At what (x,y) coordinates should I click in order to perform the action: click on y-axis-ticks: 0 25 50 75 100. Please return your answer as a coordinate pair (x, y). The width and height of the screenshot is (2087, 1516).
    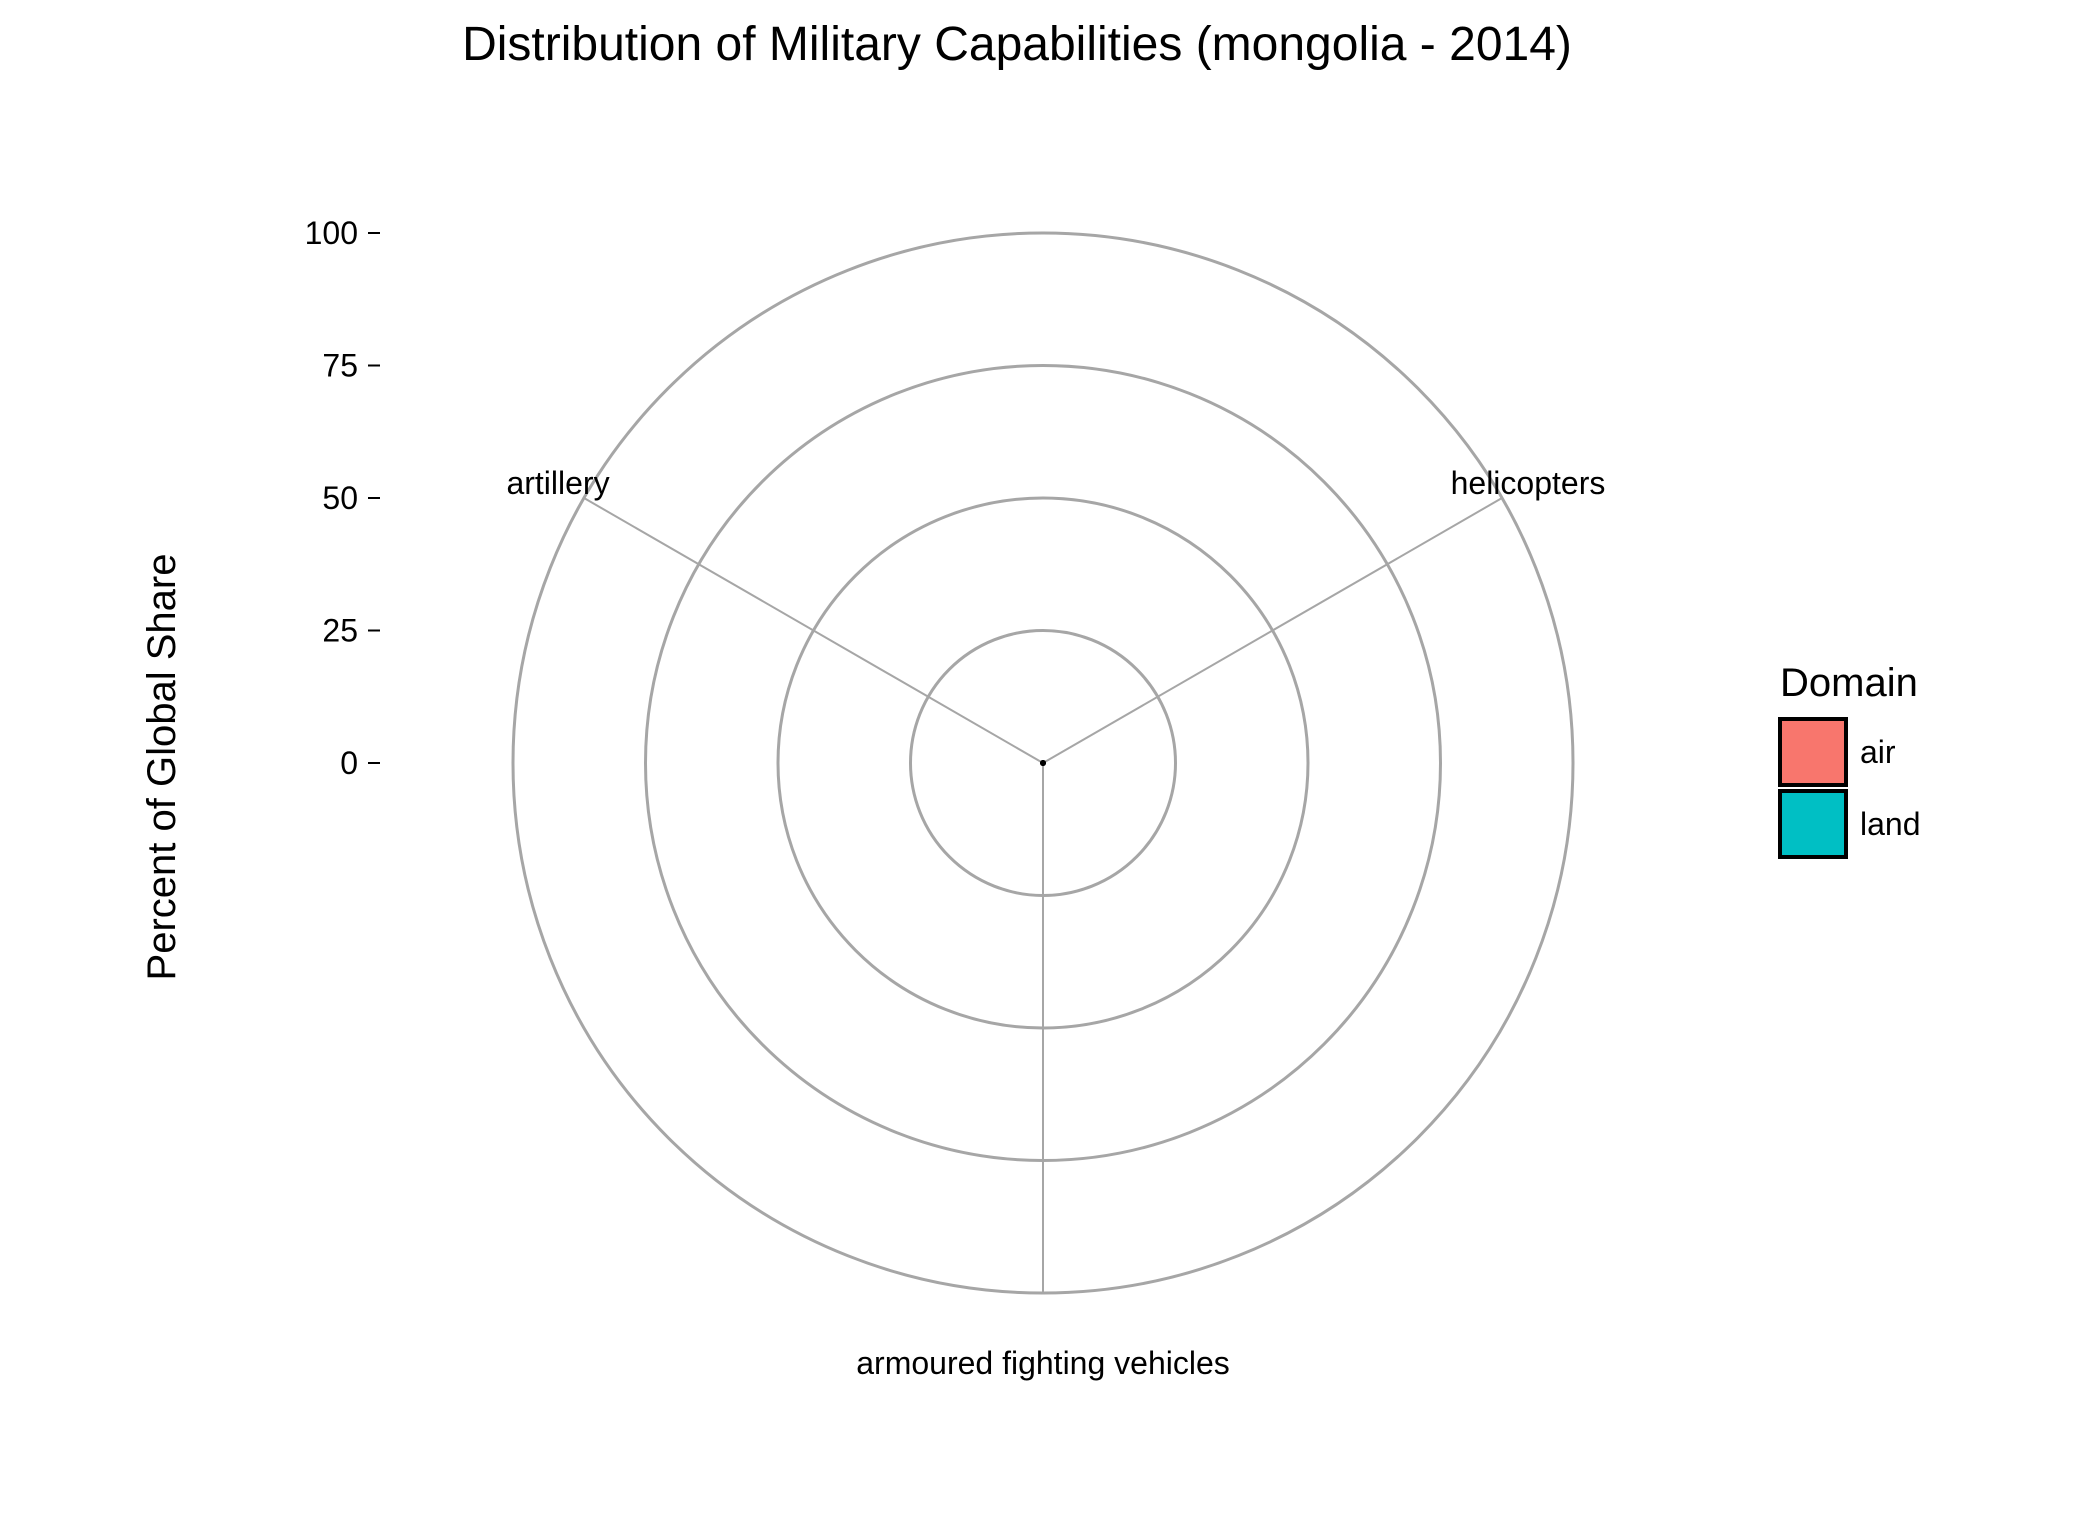
    Looking at the image, I should click on (342, 498).